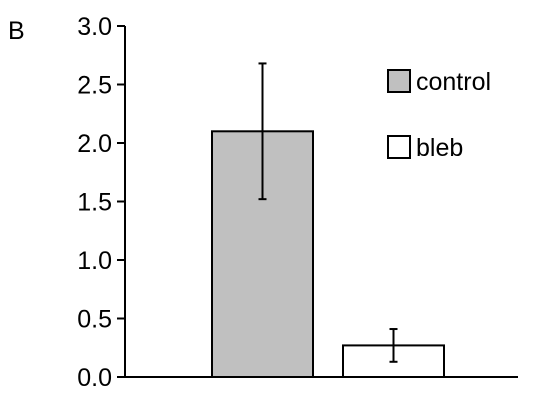  What do you see at coordinates (94, 144) in the screenshot?
I see `y-tick-label: 2.0` at bounding box center [94, 144].